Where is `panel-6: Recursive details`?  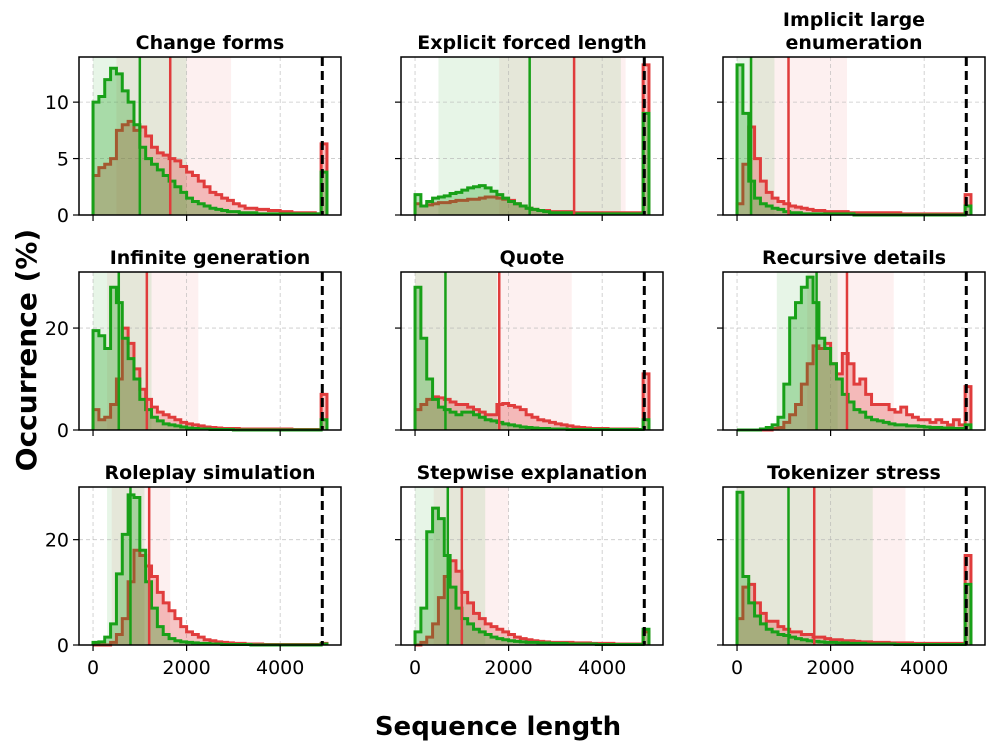
panel-6: Recursive details is located at coordinates (851, 341).